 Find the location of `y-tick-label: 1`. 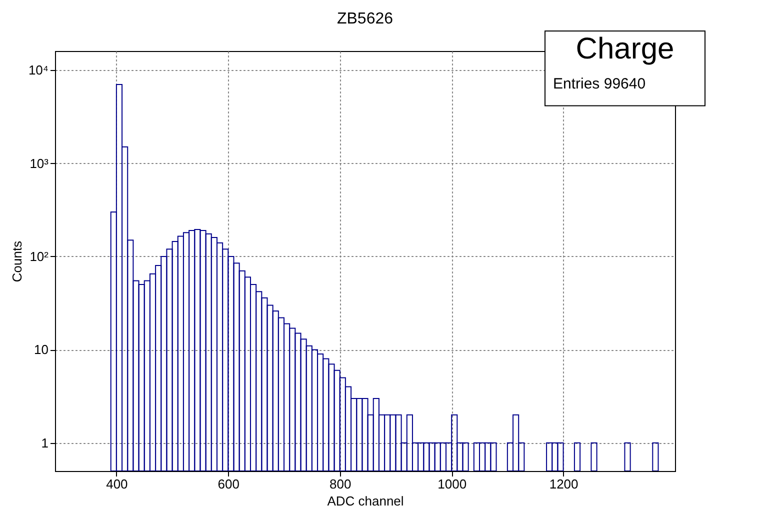

y-tick-label: 1 is located at coordinates (44, 442).